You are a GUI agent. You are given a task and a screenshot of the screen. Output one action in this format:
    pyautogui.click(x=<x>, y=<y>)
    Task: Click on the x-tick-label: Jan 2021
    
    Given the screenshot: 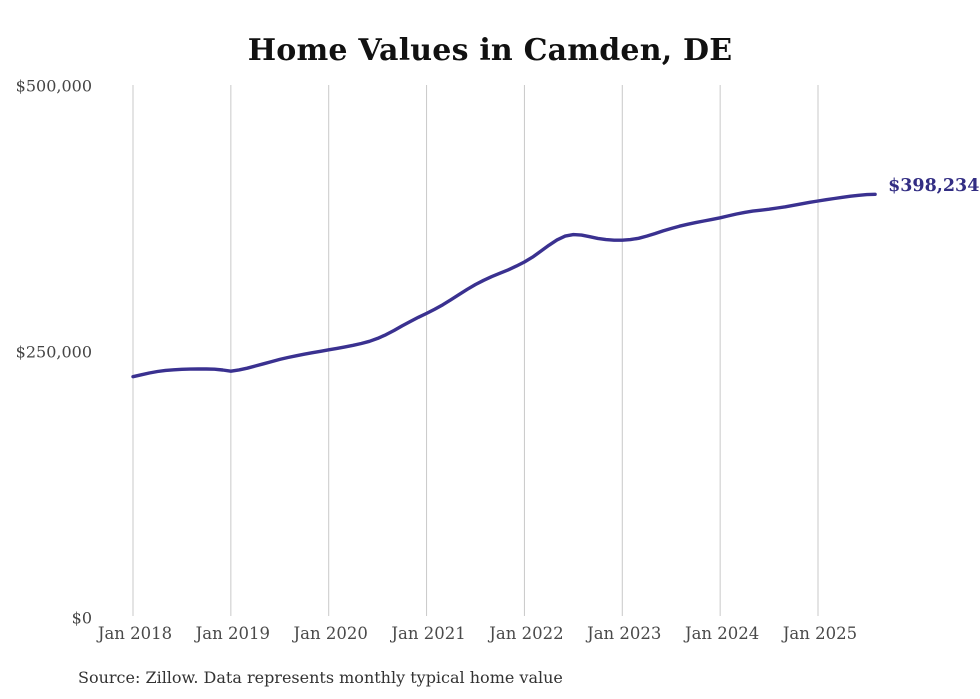 What is the action you would take?
    pyautogui.click(x=428, y=633)
    